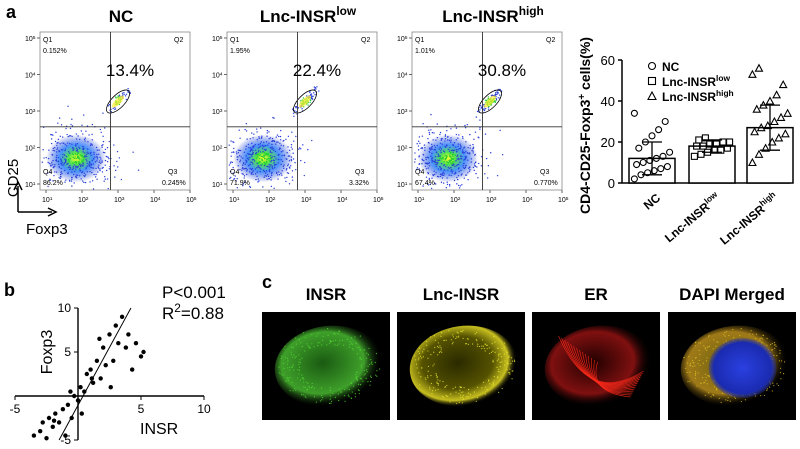 Image resolution: width=800 pixels, height=449 pixels. Describe the element at coordinates (34, 38) in the screenshot. I see `superscript: 5` at that location.